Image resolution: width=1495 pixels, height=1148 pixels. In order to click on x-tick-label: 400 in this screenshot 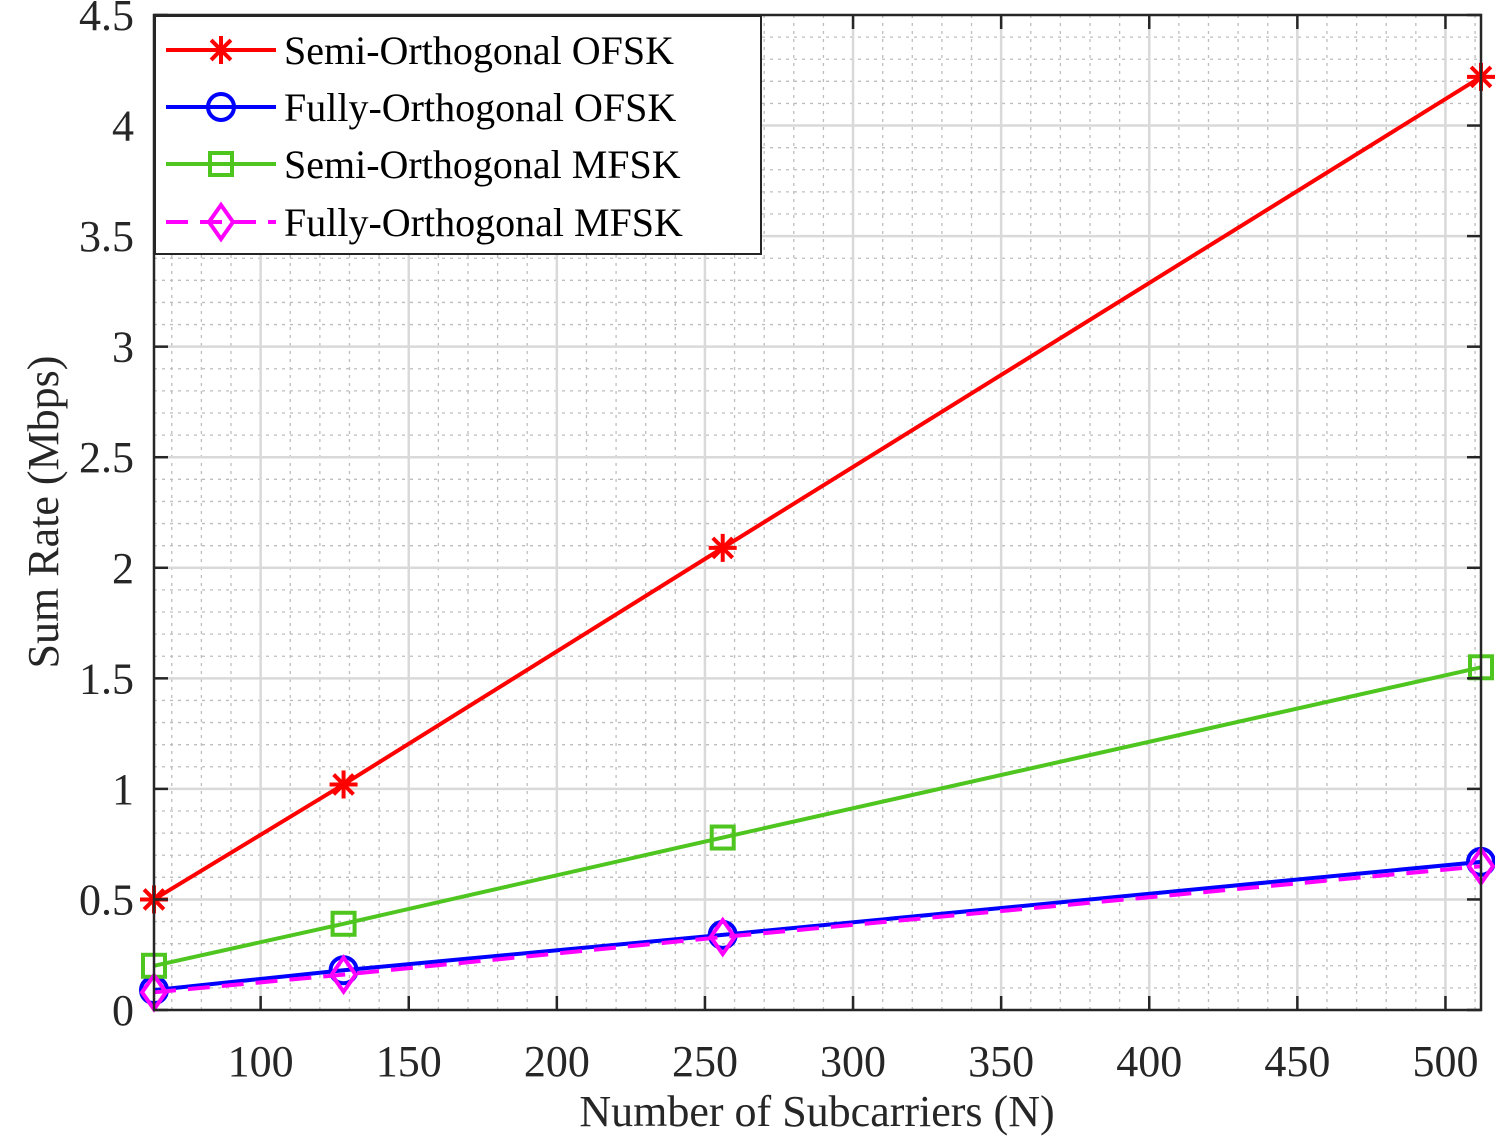, I will do `click(1149, 1061)`.